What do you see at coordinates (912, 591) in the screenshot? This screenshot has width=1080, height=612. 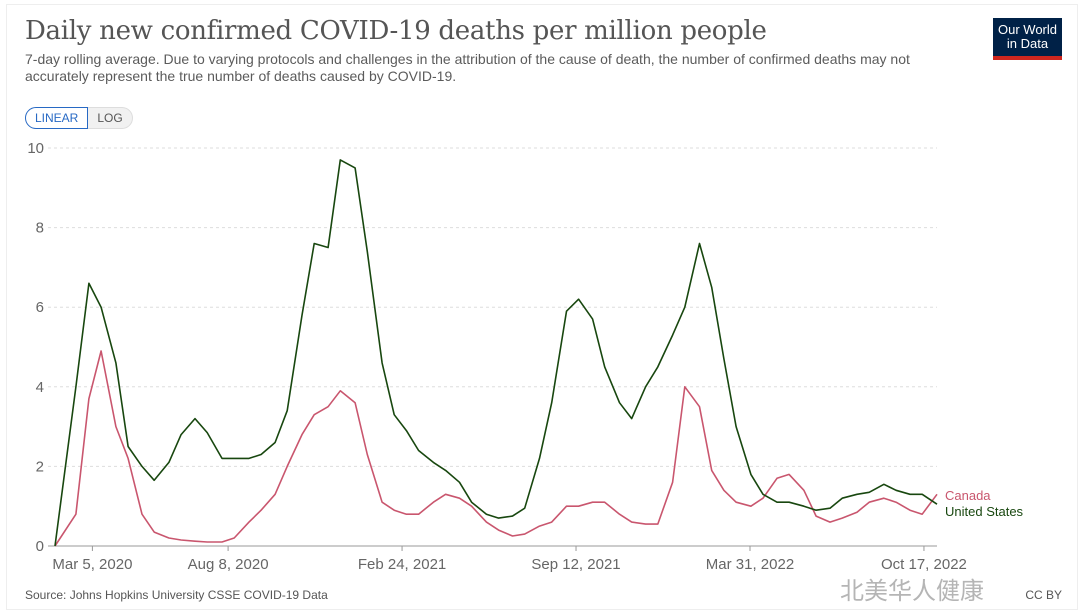 I see `watermark: 北美华人健康` at bounding box center [912, 591].